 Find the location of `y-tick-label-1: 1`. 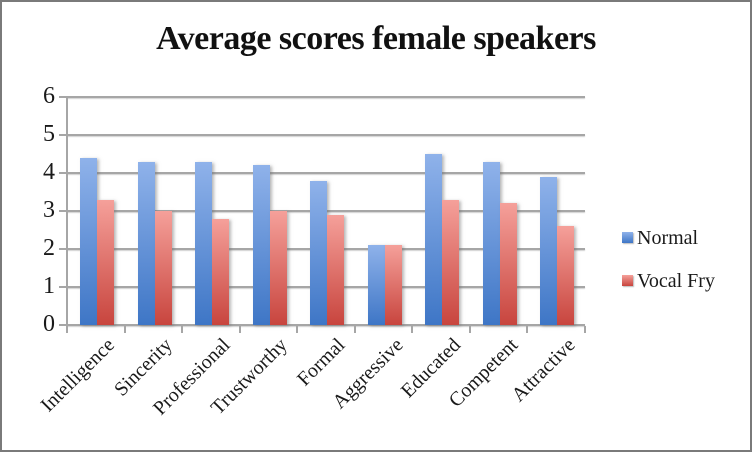

y-tick-label-1: 1 is located at coordinates (49, 286).